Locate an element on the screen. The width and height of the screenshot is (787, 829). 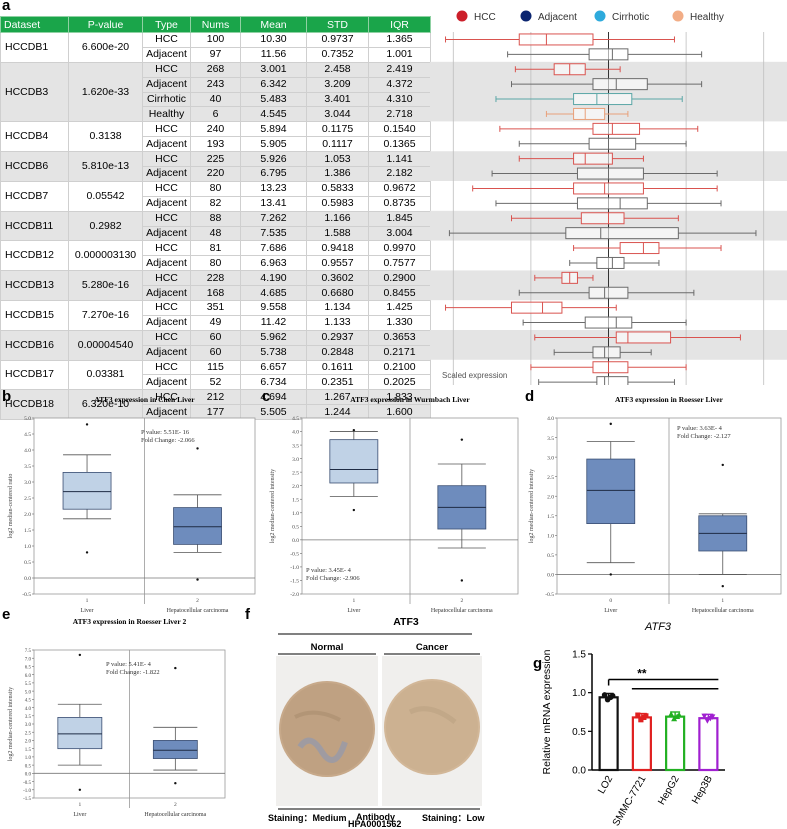
table-row: Adjacent 168 4.685 0.6680 0.8455 is located at coordinates (216, 293).